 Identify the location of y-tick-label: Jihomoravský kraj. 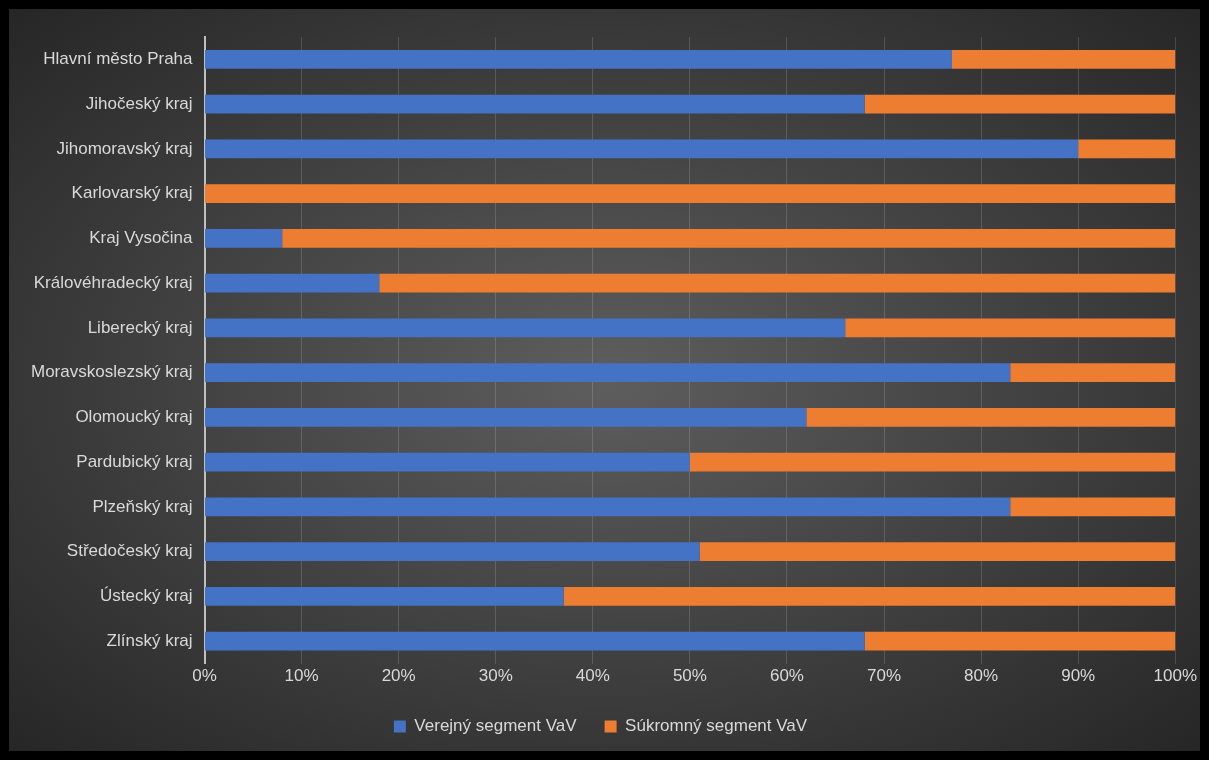
(124, 148).